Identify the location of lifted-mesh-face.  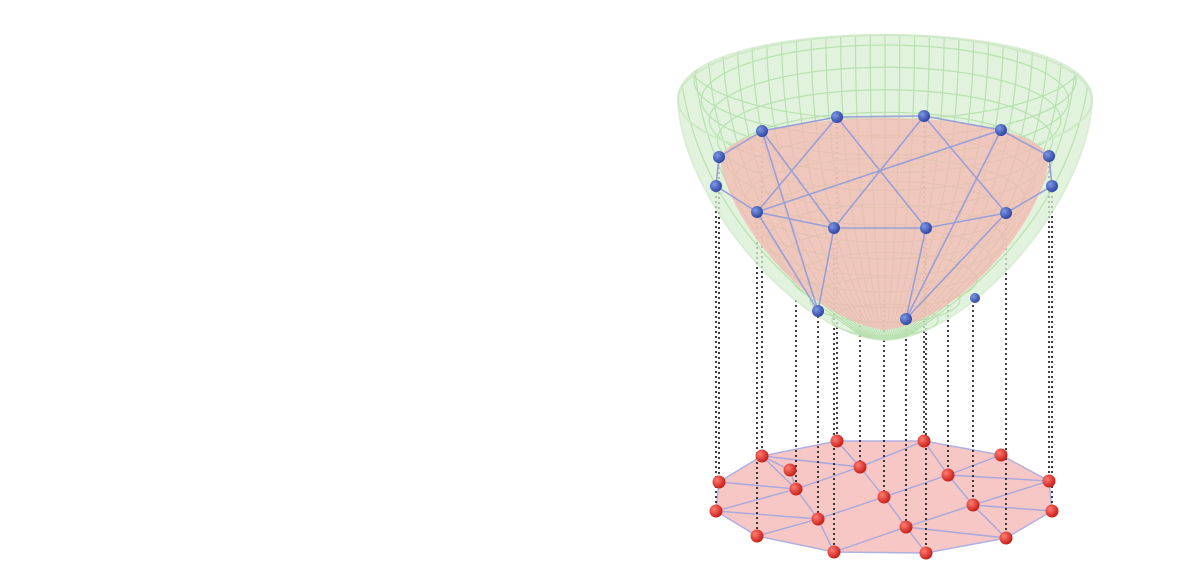
(884, 224).